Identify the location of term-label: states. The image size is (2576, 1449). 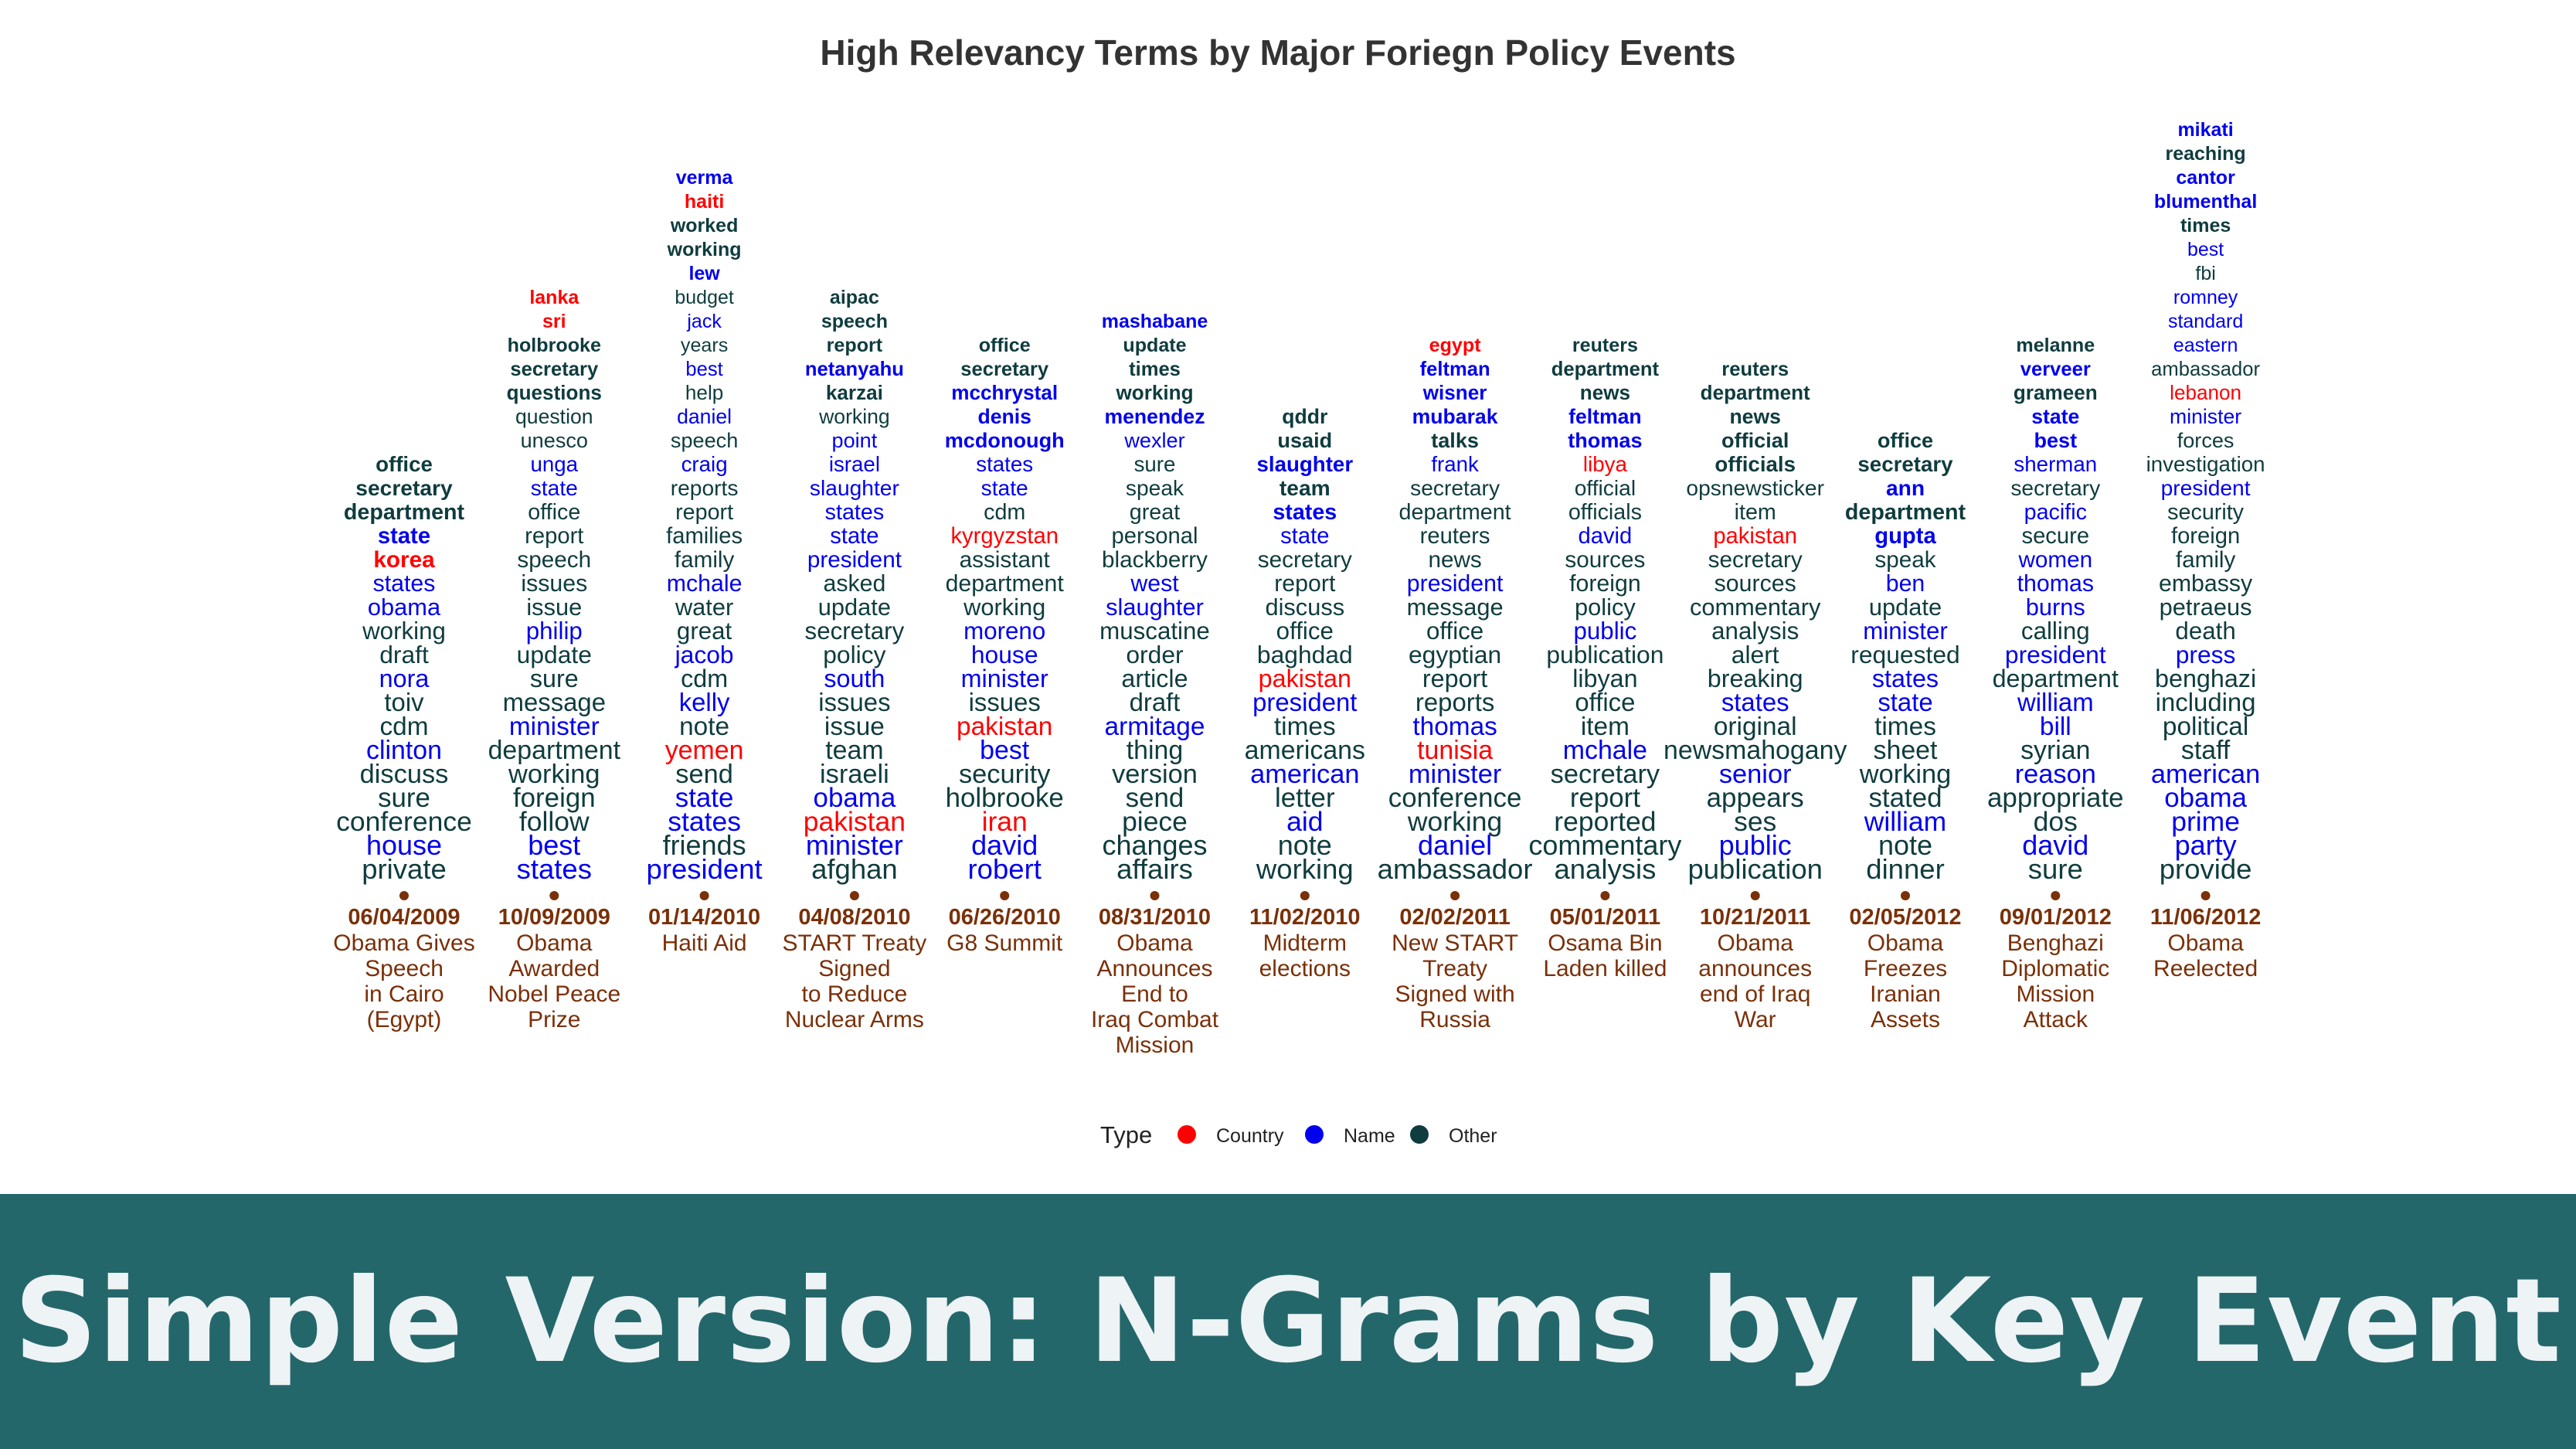
(1755, 702).